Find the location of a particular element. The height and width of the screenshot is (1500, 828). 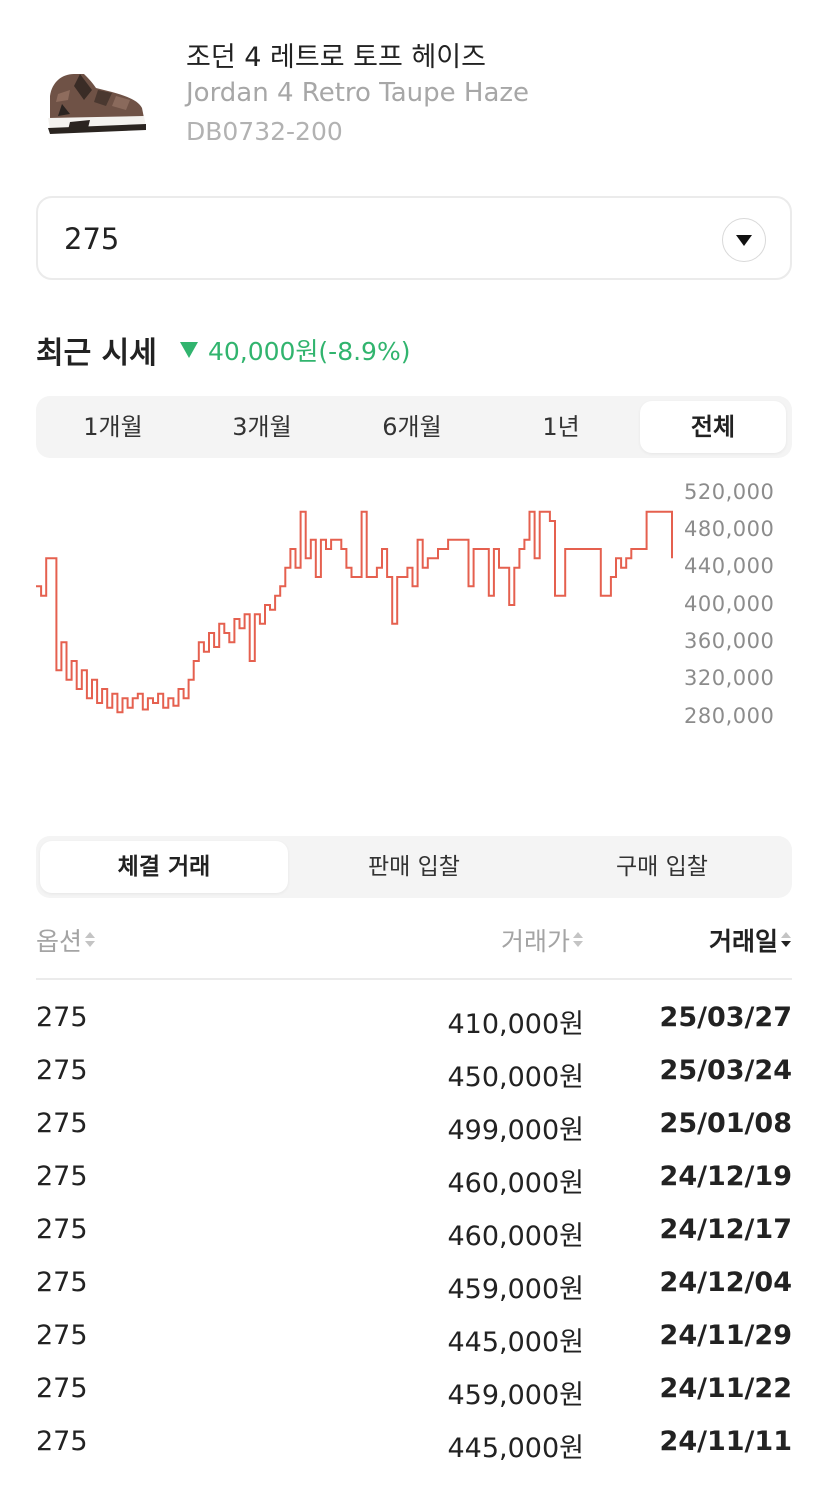

table-row: 275 445,000원 24/11/29 is located at coordinates (414, 1340).